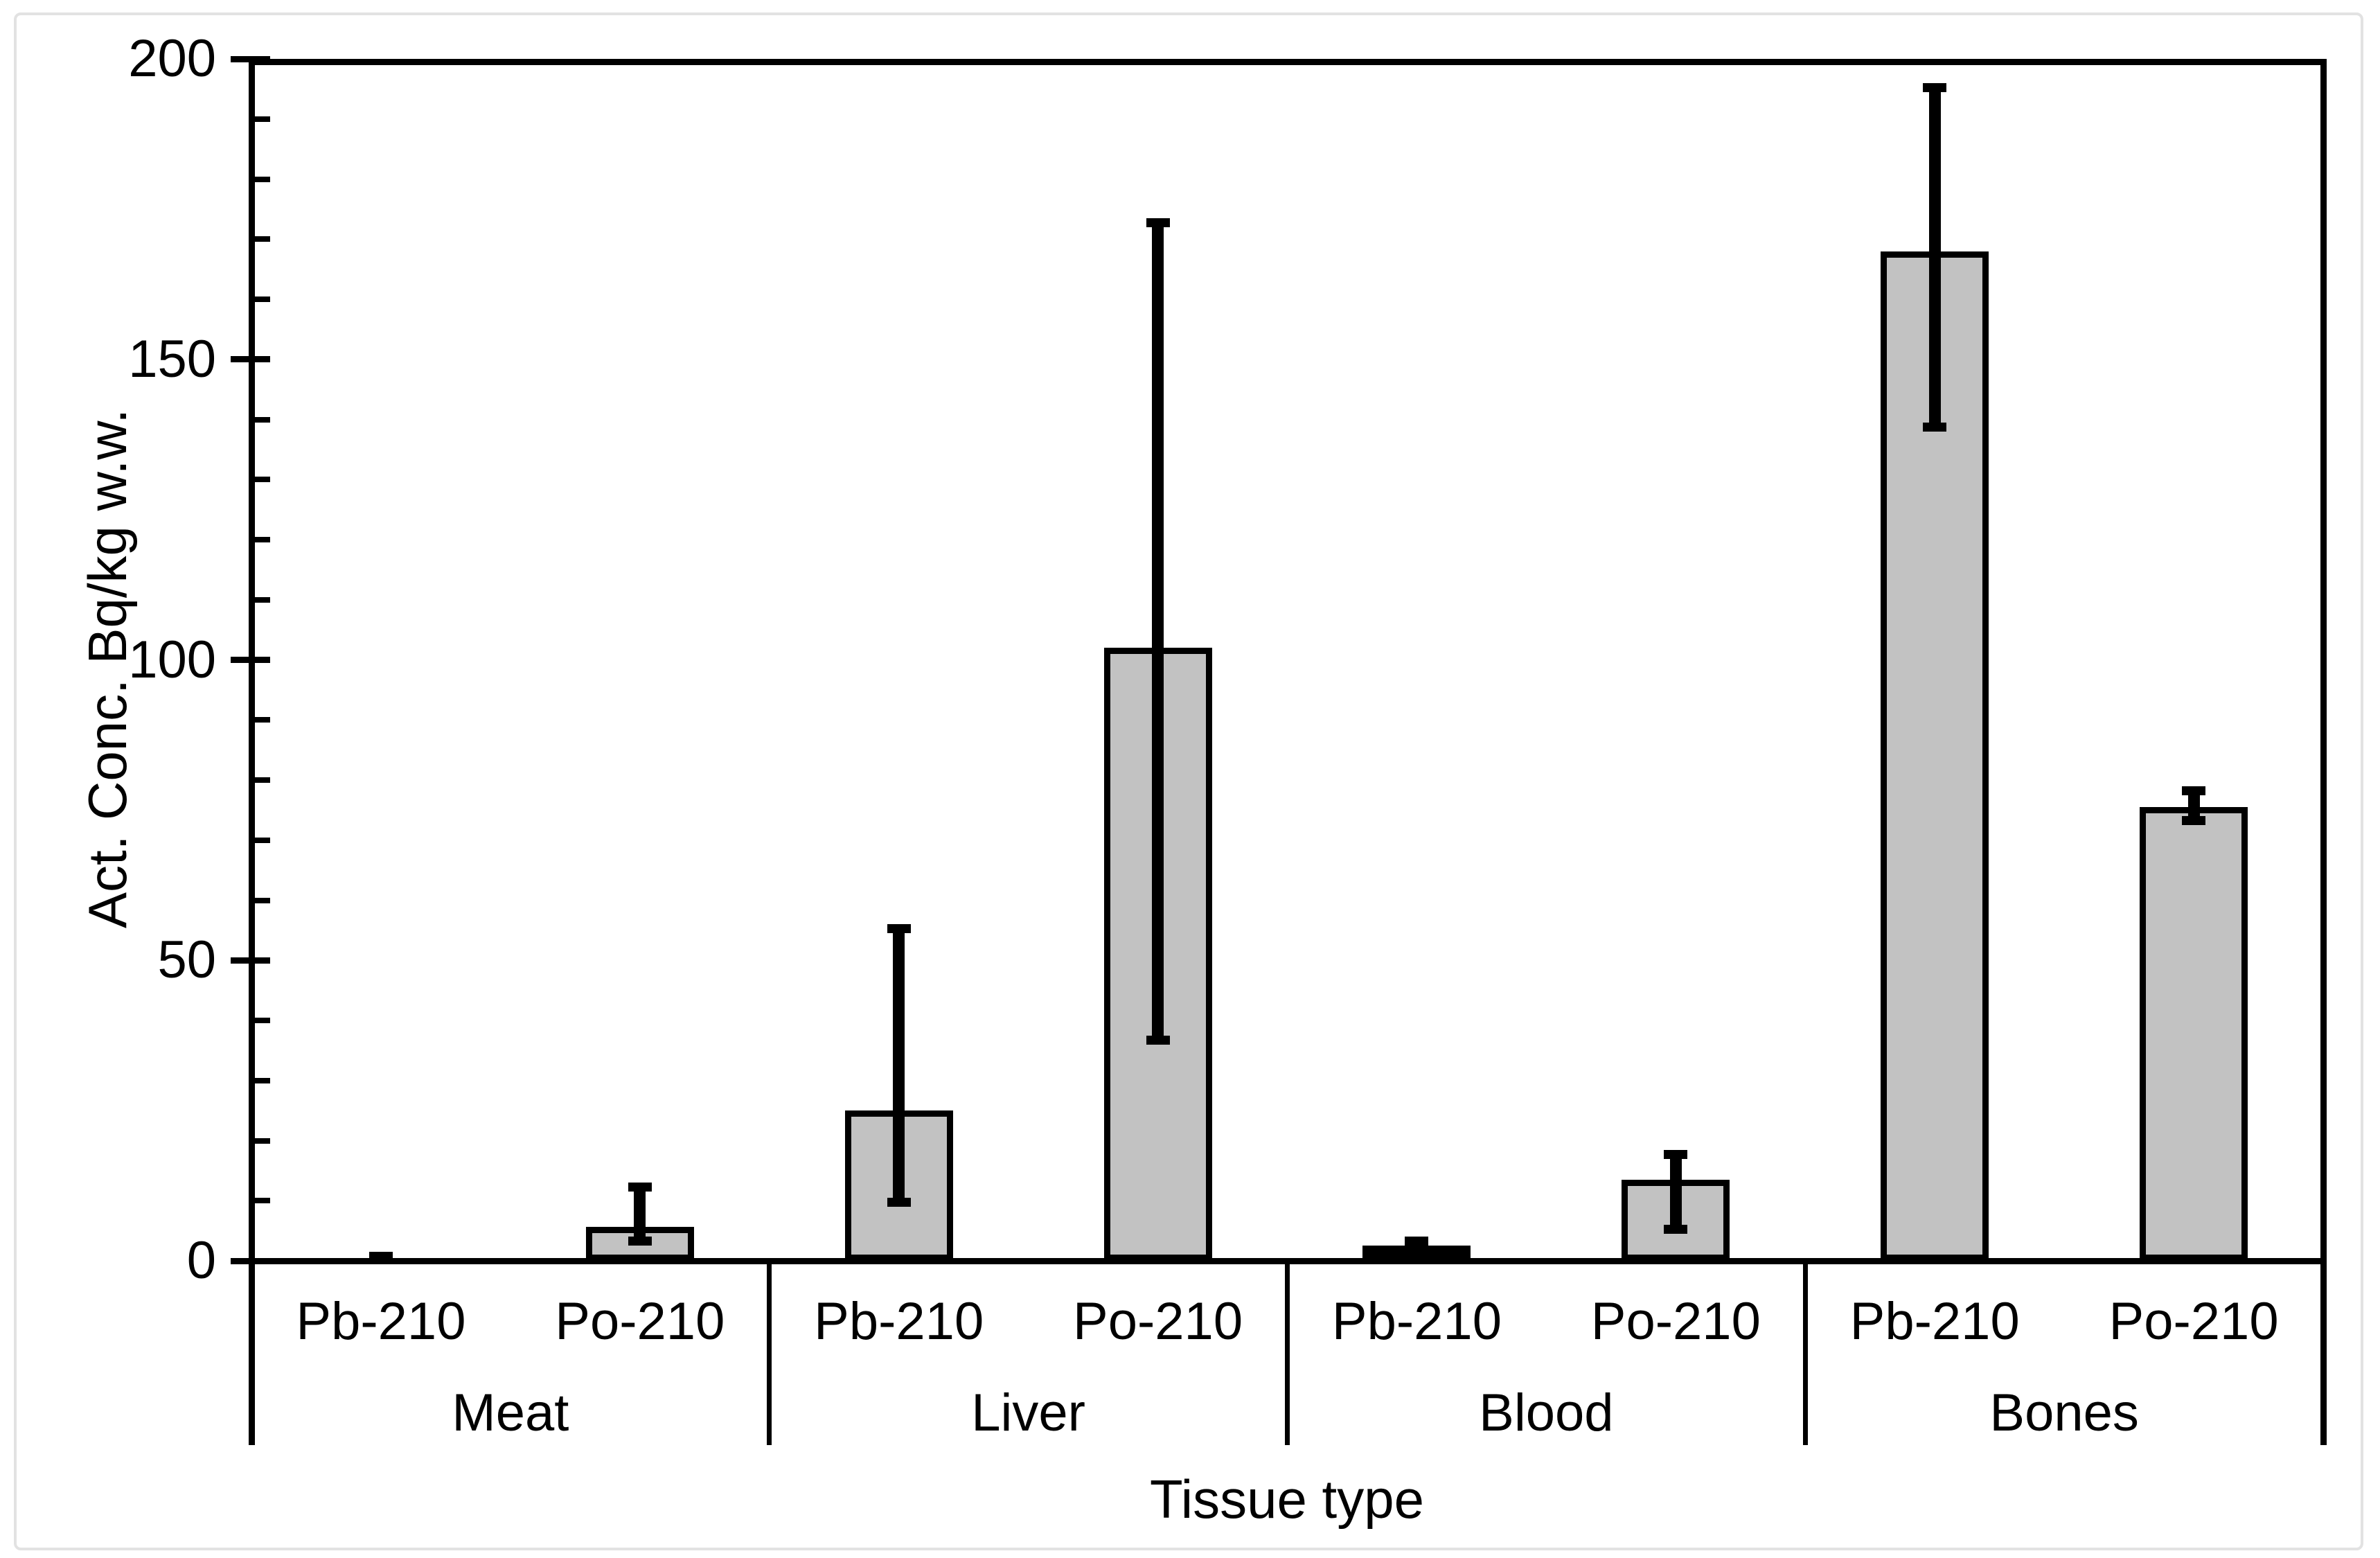 The width and height of the screenshot is (2380, 1558). I want to click on x-axis-line, so click(1280, 1261).